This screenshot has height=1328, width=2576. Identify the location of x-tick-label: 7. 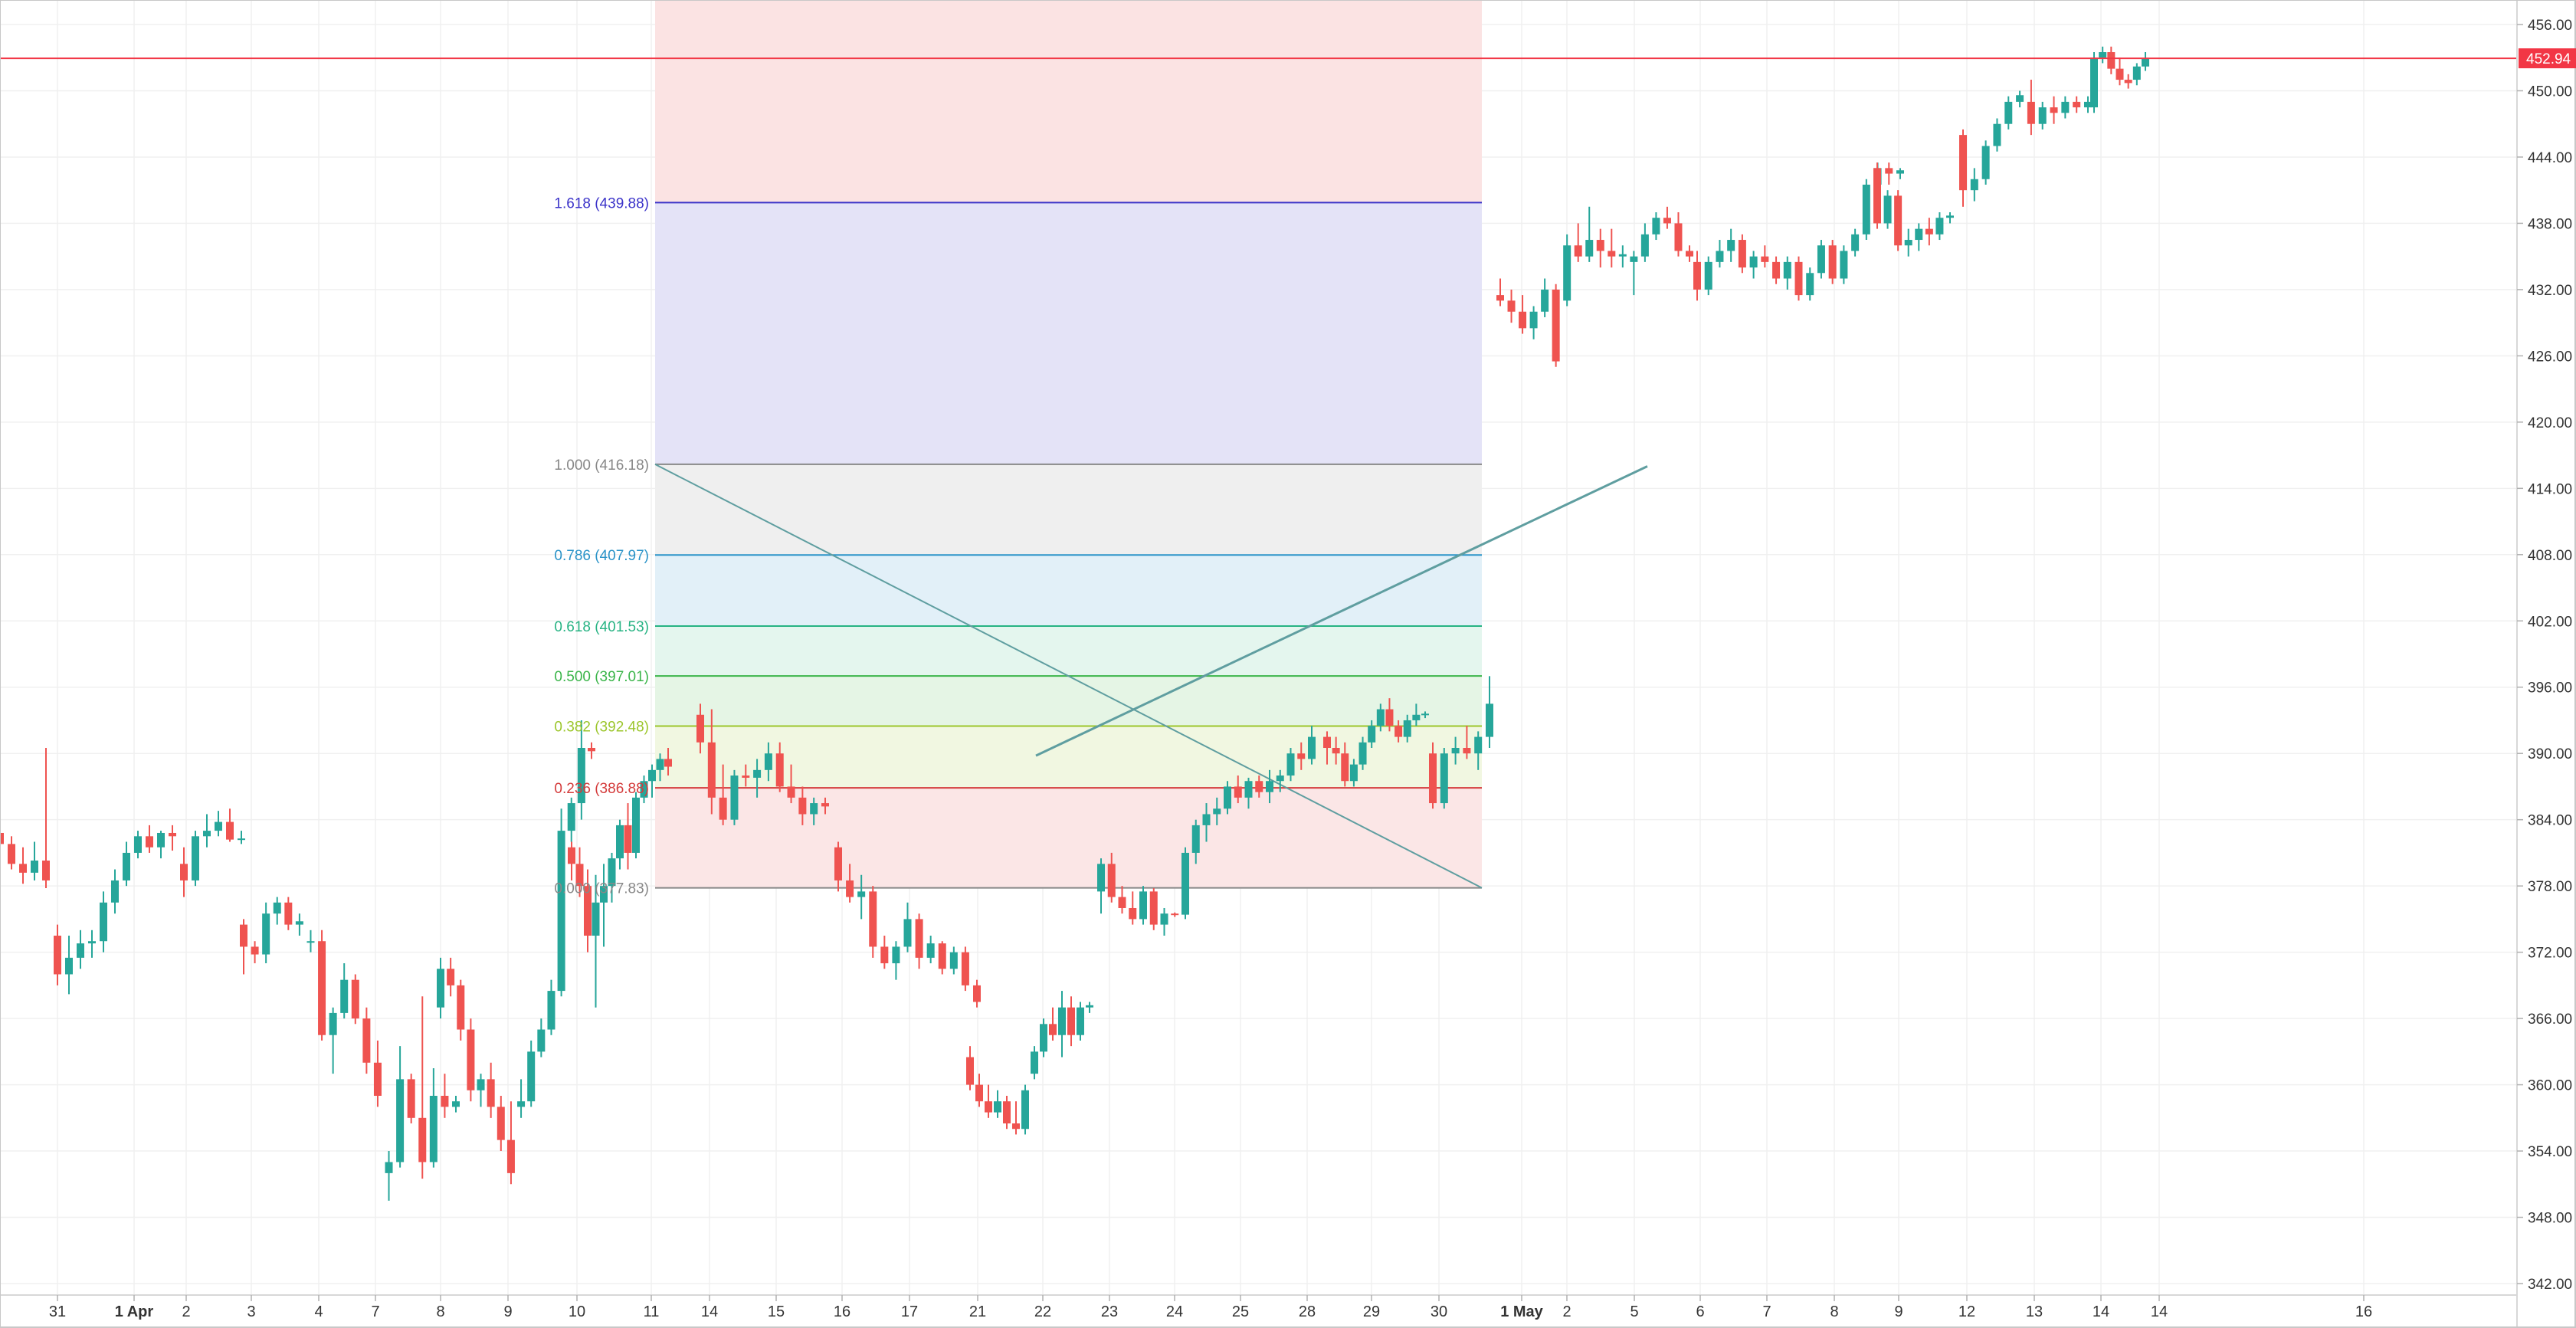
(1767, 1311).